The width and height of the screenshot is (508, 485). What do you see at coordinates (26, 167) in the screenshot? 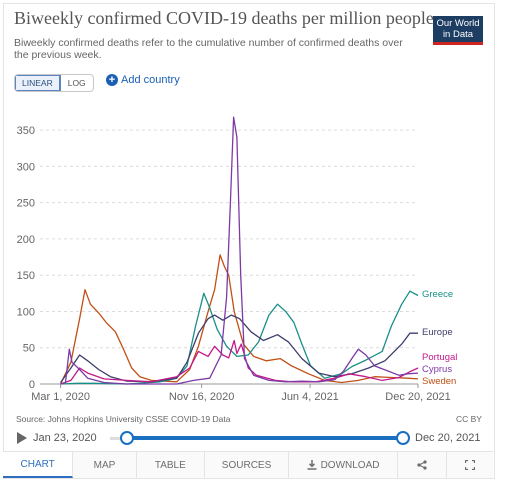
I see `y-tick-label: 300` at bounding box center [26, 167].